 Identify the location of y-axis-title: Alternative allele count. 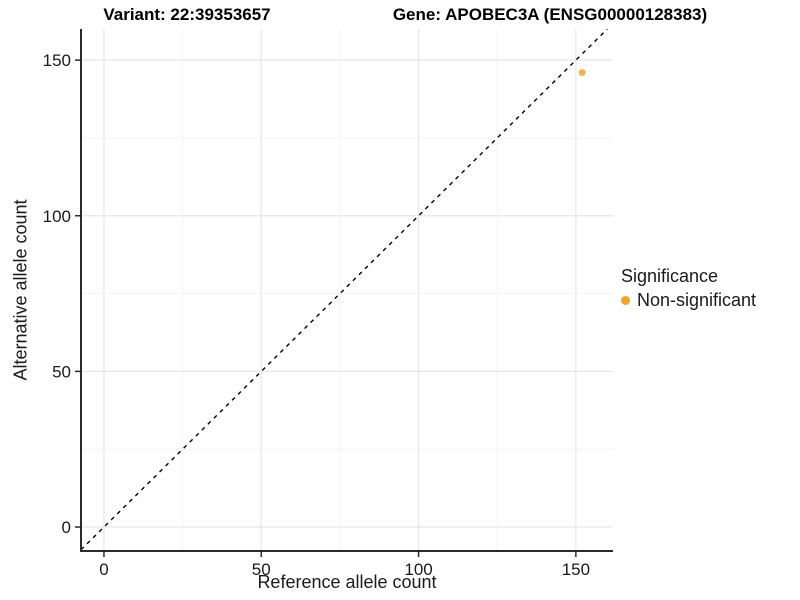
(20, 290).